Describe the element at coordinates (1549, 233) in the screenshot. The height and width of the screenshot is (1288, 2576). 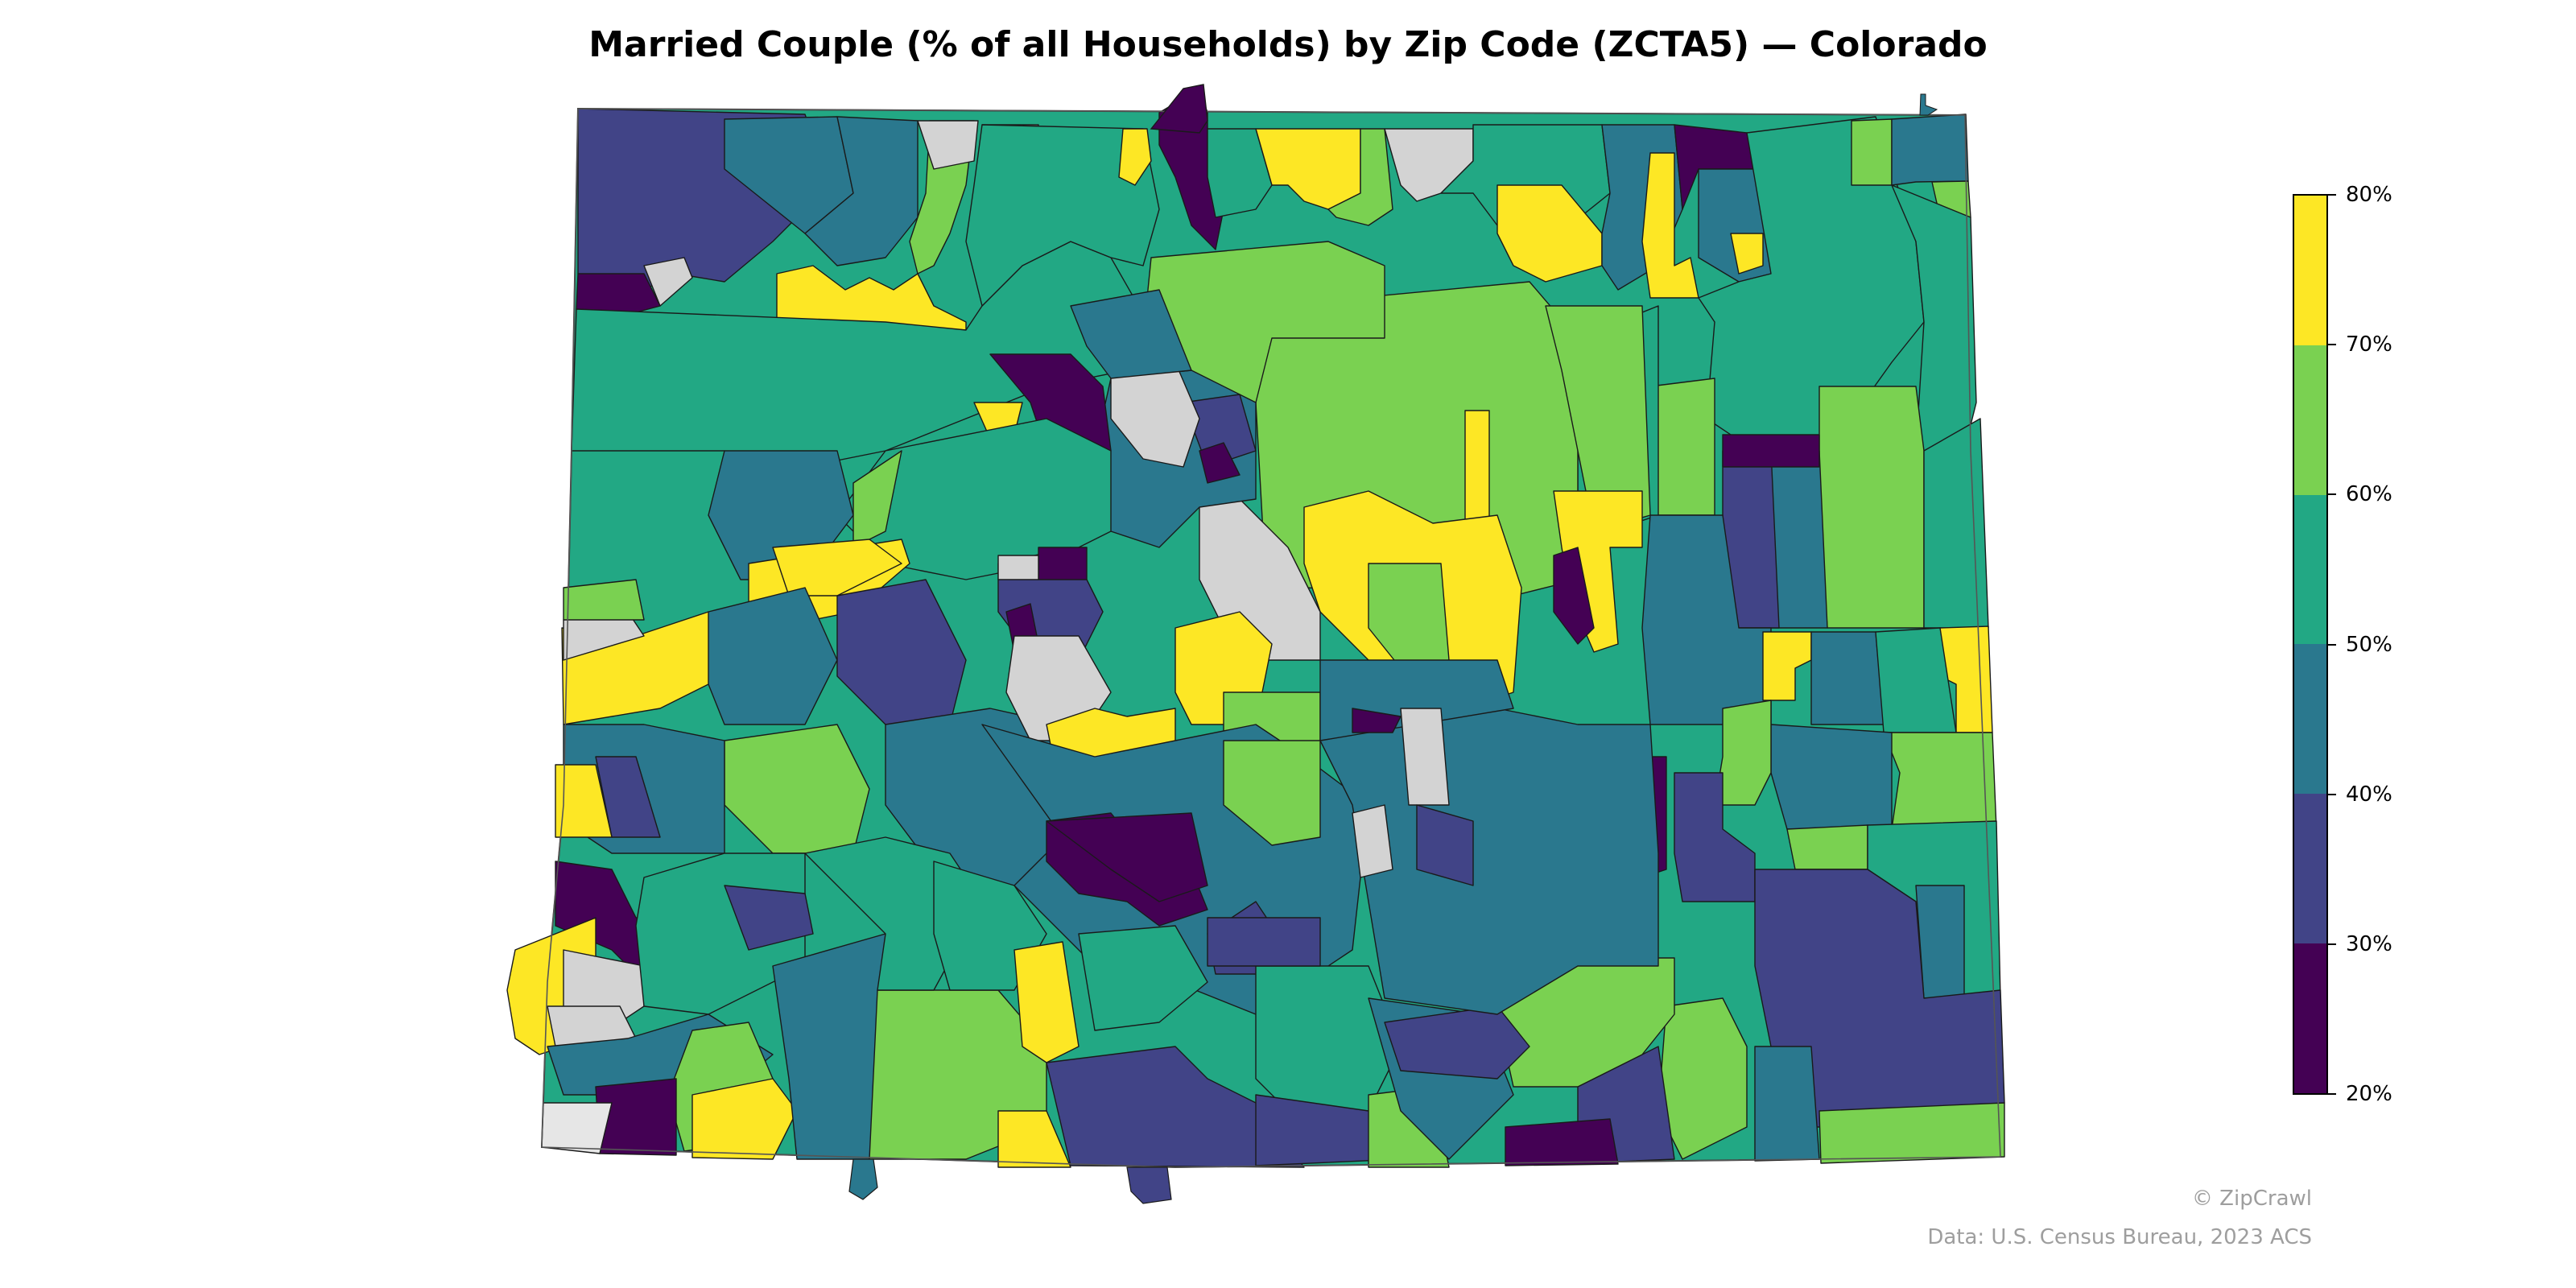
I see `zcta-region-greeley-yellow` at that location.